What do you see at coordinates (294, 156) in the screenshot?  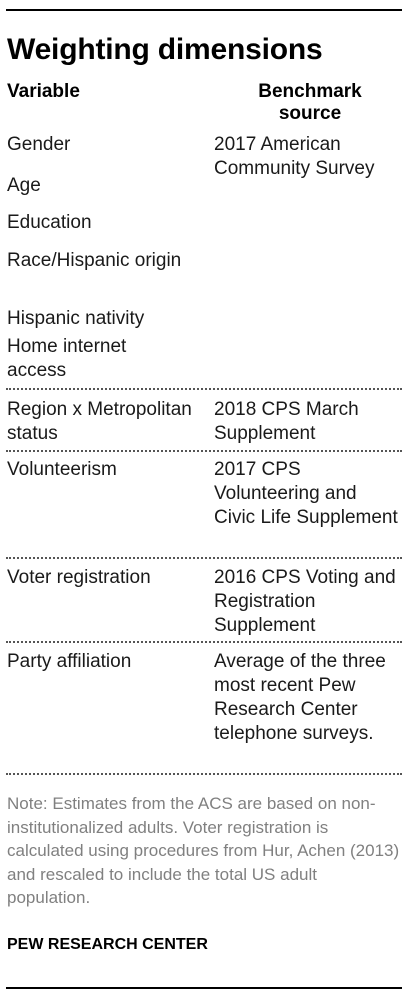 I see `benchmark-source-cell: 2017 American Community Survey` at bounding box center [294, 156].